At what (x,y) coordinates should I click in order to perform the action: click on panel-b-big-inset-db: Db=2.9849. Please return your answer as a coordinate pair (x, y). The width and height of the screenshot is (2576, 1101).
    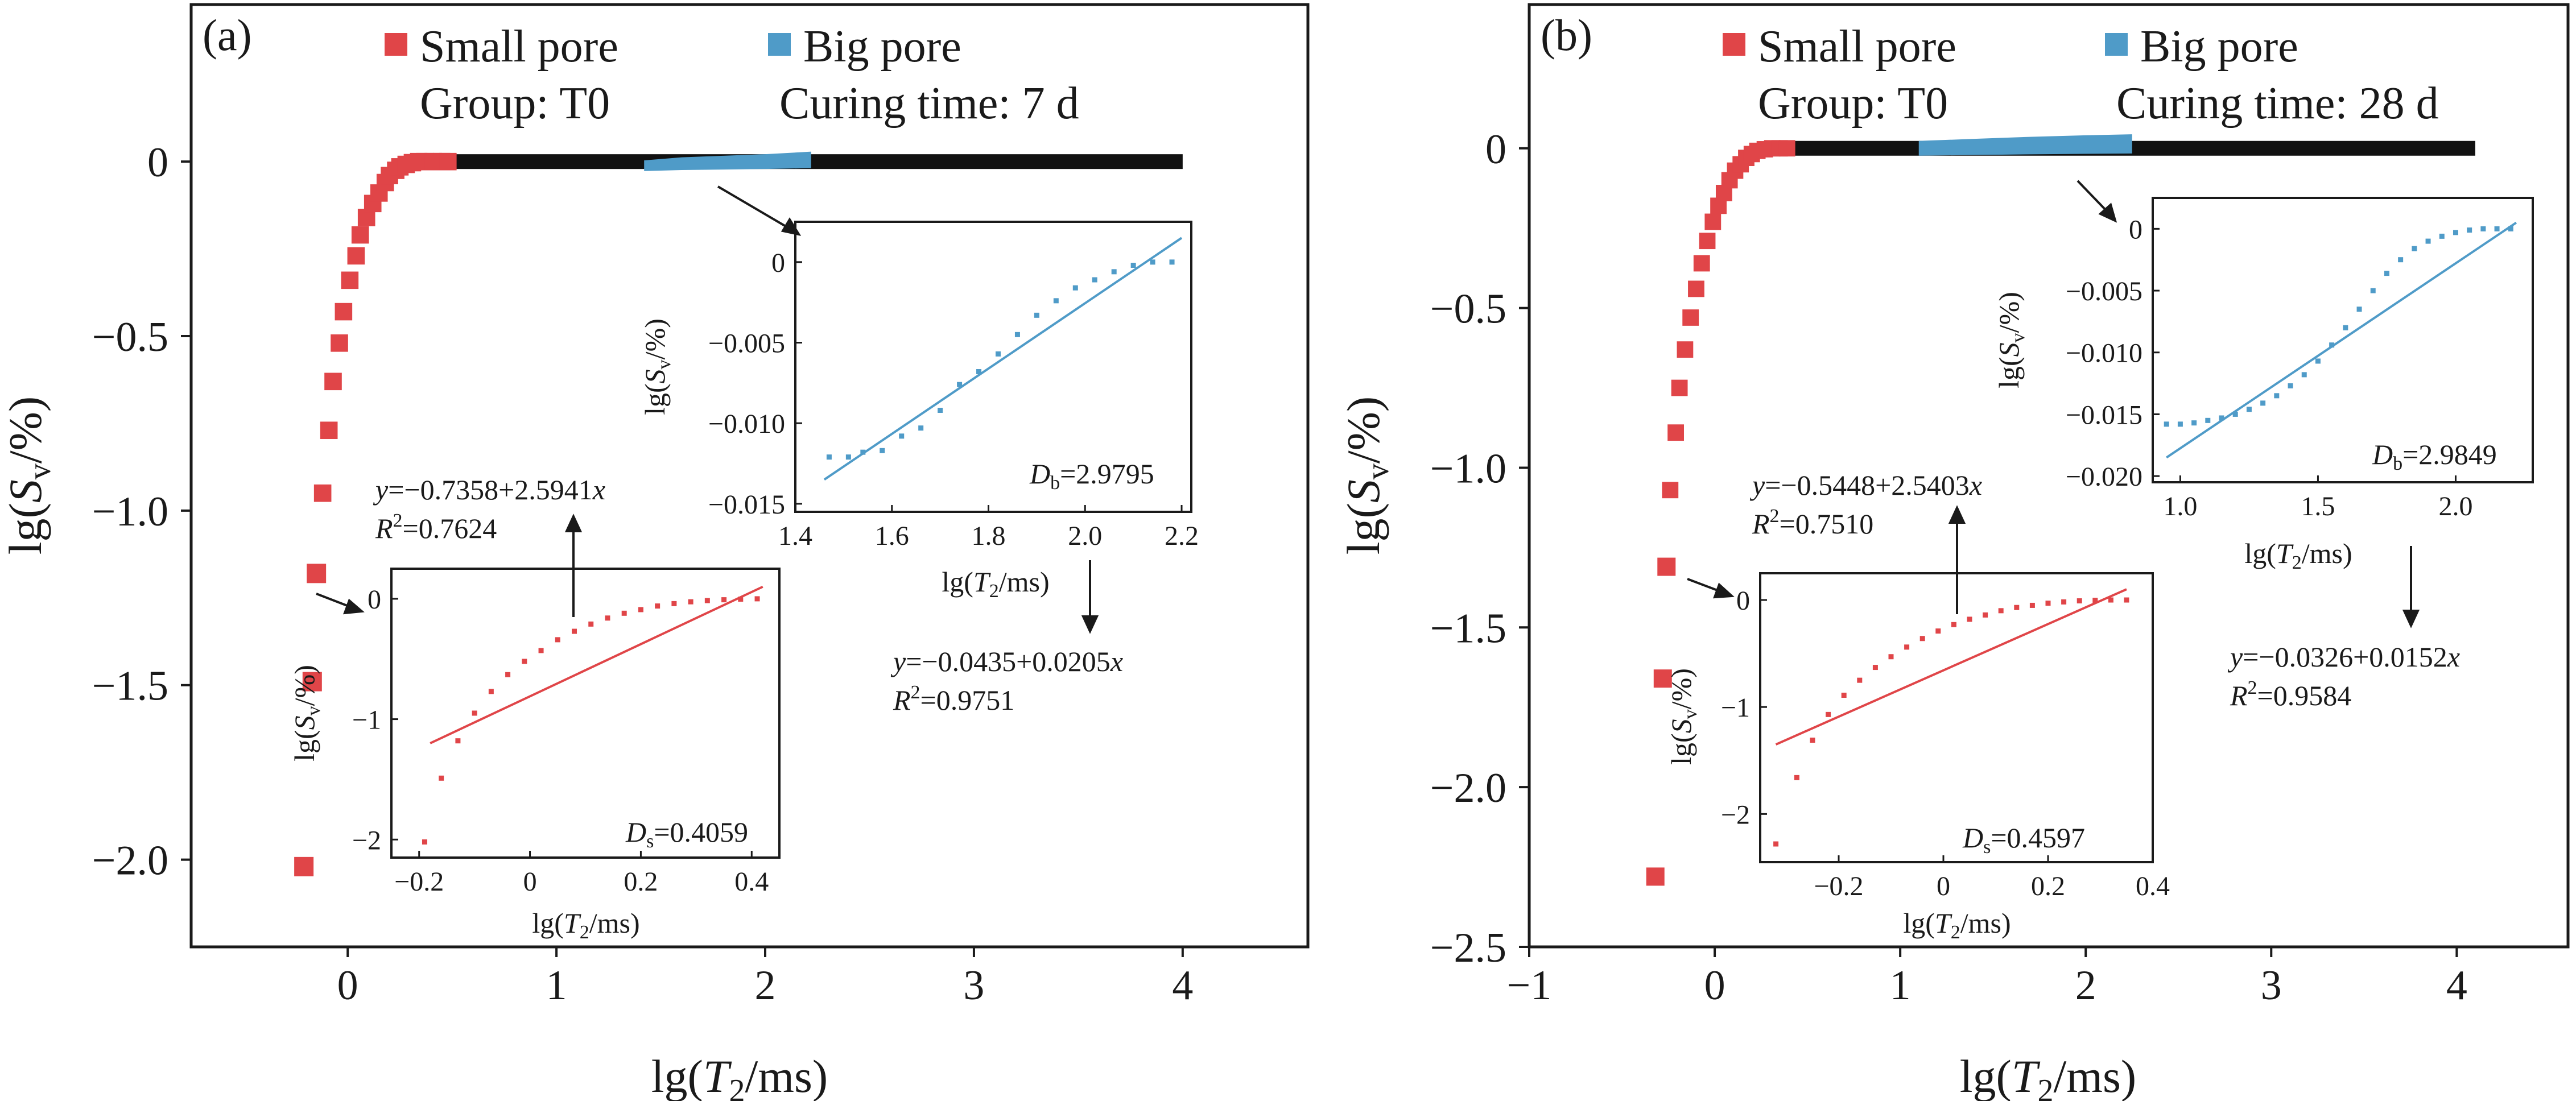
    Looking at the image, I should click on (2435, 456).